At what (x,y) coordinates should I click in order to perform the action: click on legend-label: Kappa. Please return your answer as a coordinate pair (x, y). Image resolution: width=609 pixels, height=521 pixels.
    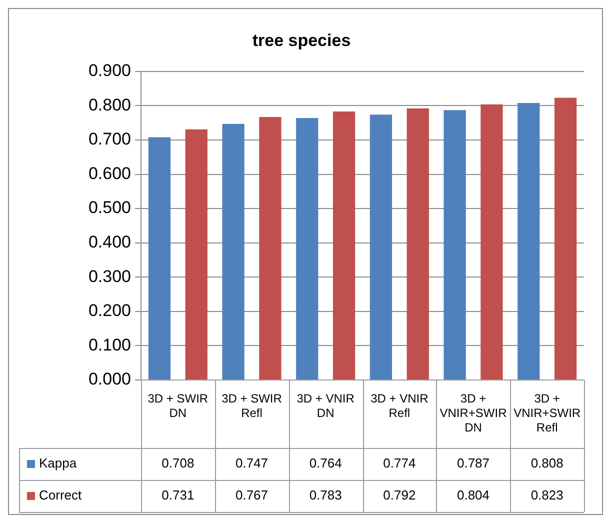
    Looking at the image, I should click on (58, 463).